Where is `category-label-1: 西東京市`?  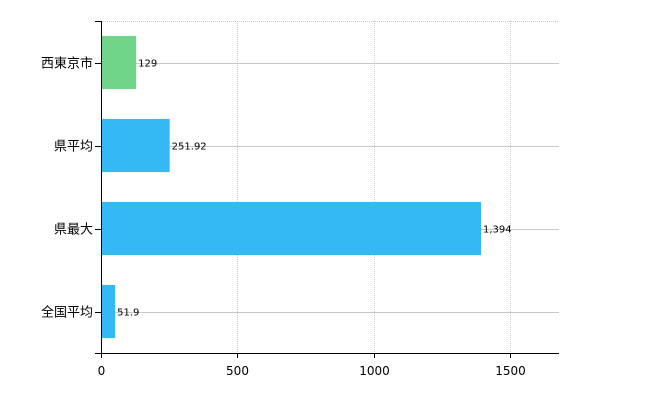 category-label-1: 西東京市 is located at coordinates (67, 64).